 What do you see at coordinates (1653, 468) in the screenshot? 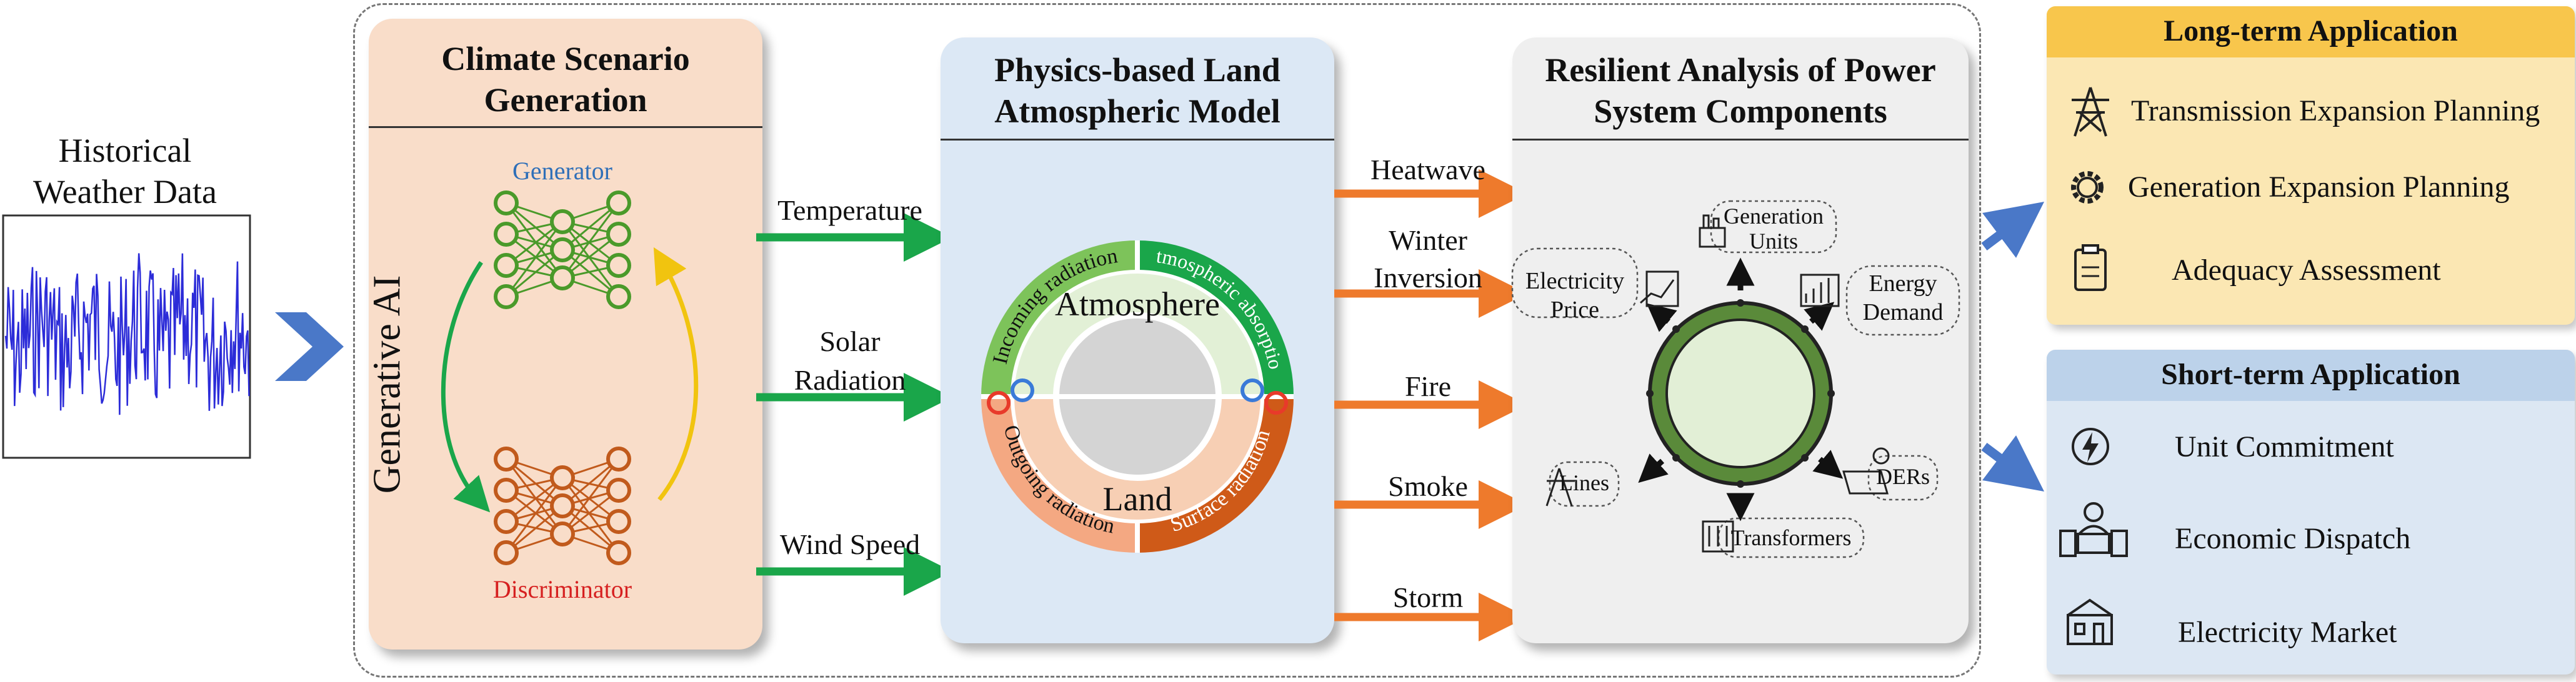
I see `to-lines-arrow` at bounding box center [1653, 468].